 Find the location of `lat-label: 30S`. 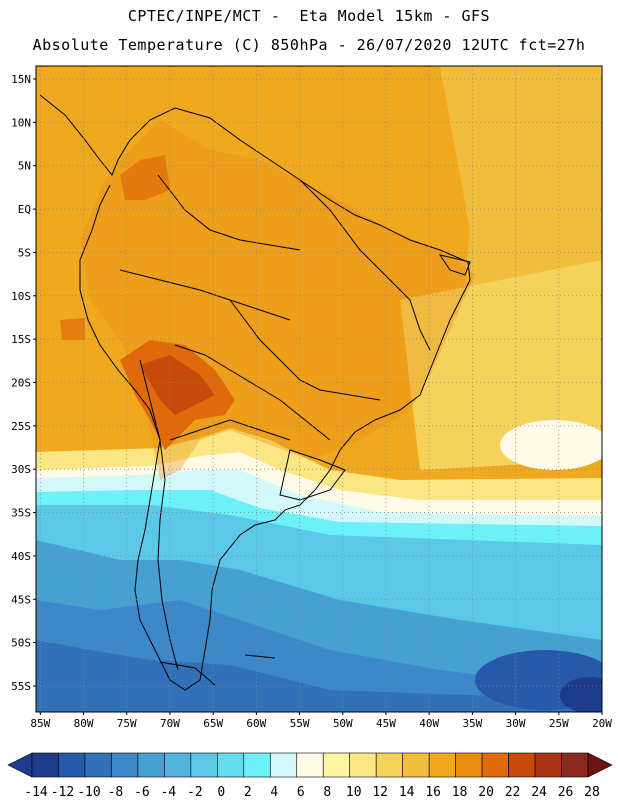

lat-label: 30S is located at coordinates (21, 469).